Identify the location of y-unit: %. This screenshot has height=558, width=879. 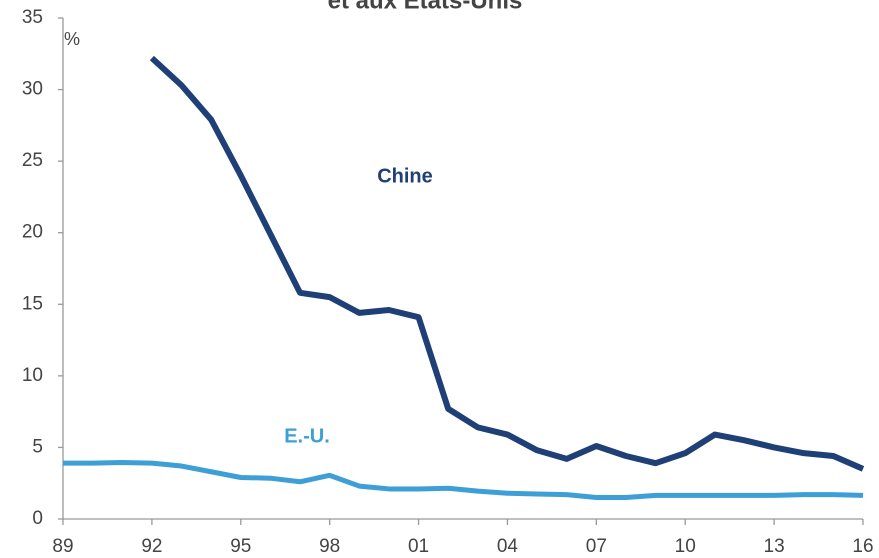
(72, 39).